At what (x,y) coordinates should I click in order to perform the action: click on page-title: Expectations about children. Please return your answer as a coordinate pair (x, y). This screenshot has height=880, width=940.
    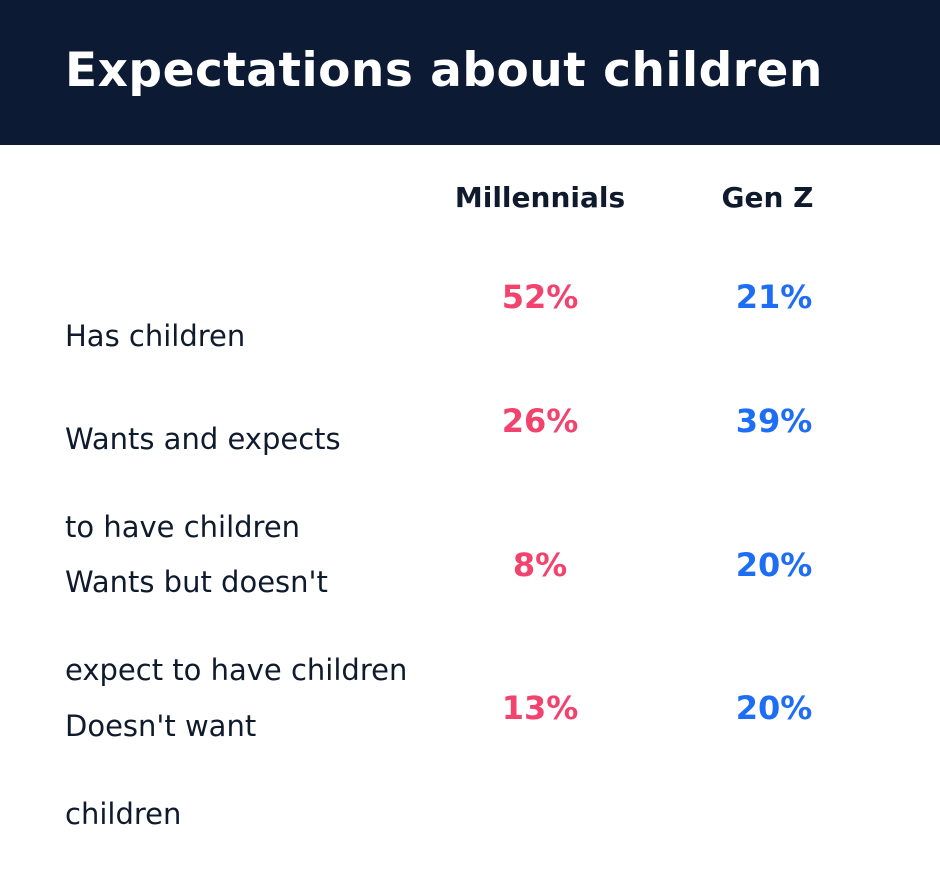
    Looking at the image, I should click on (444, 70).